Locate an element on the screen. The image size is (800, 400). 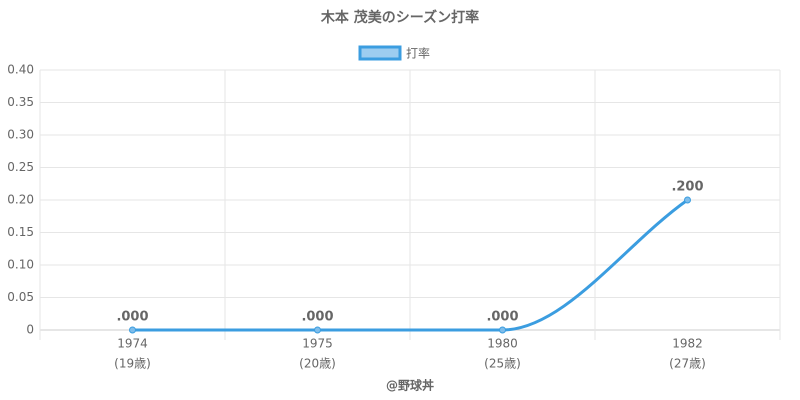
x-tick-label: 1980 is located at coordinates (502, 344).